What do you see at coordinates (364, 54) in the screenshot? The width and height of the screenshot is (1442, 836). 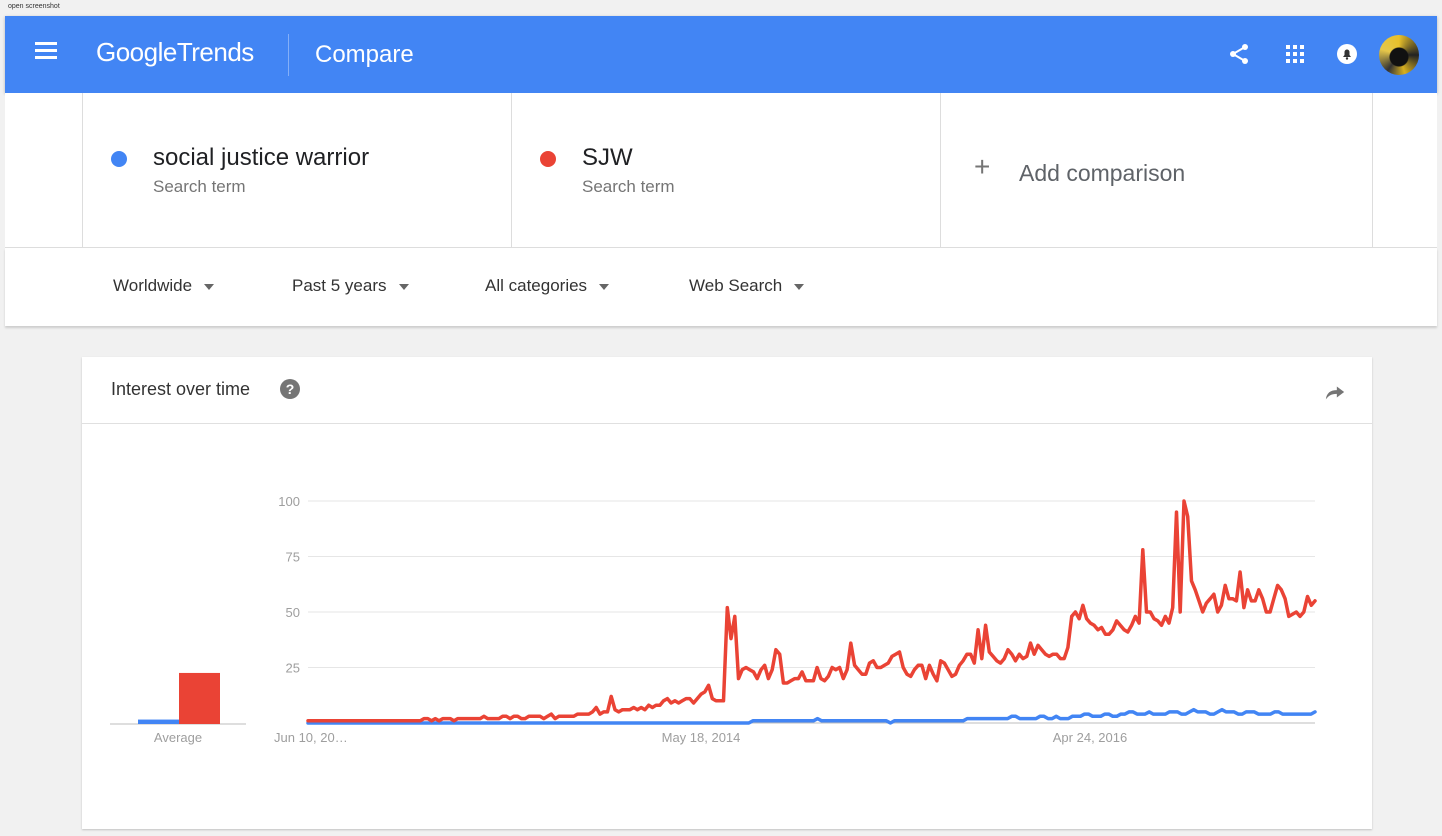 I see `page-title: Compare` at bounding box center [364, 54].